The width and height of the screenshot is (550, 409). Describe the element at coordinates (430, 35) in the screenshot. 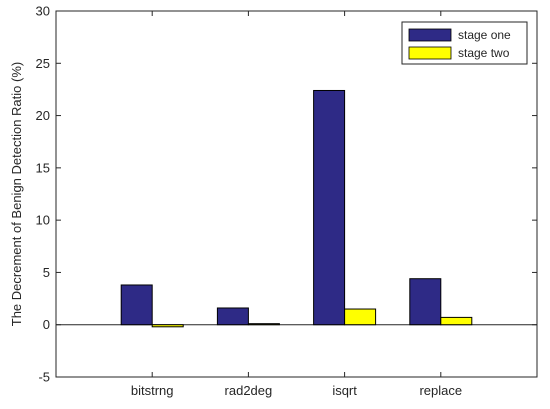

I see `legend-swatch-stage-one` at that location.